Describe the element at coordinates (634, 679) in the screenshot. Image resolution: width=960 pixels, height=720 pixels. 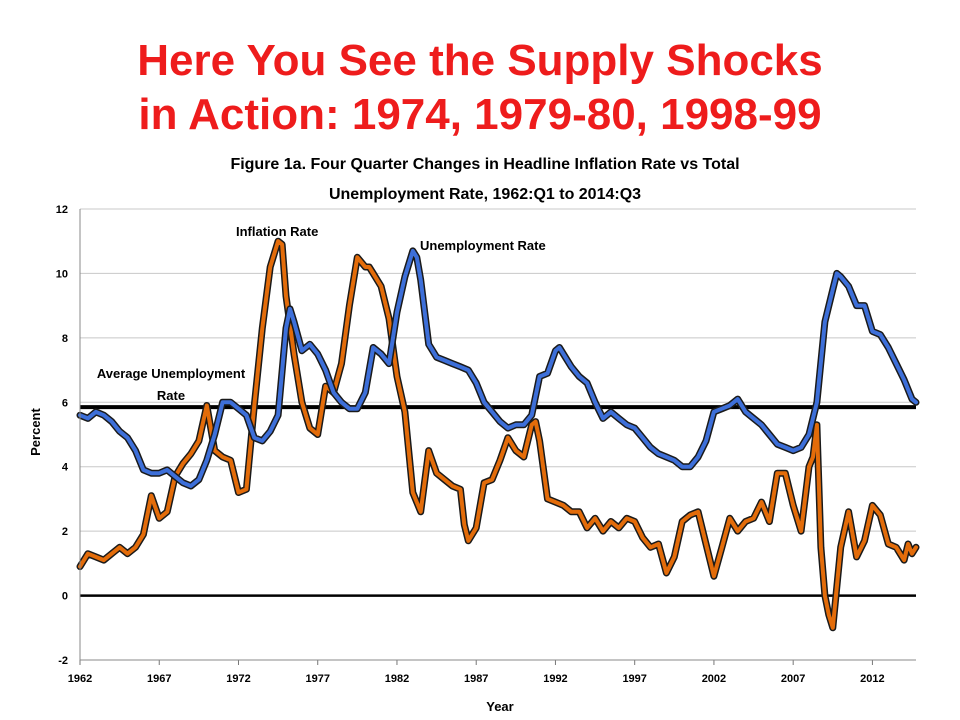
I see `x-tick-label: 1997` at that location.